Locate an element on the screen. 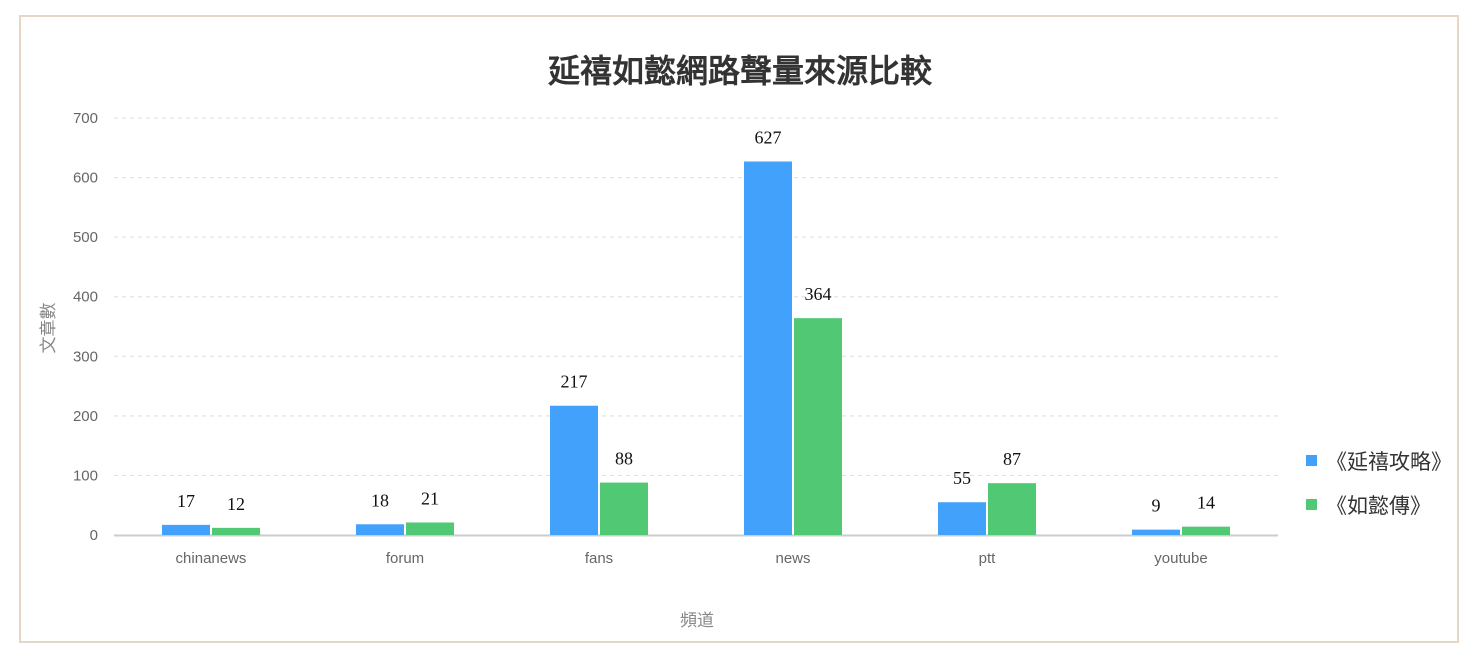  y-tick-label: 700 is located at coordinates (85, 118).